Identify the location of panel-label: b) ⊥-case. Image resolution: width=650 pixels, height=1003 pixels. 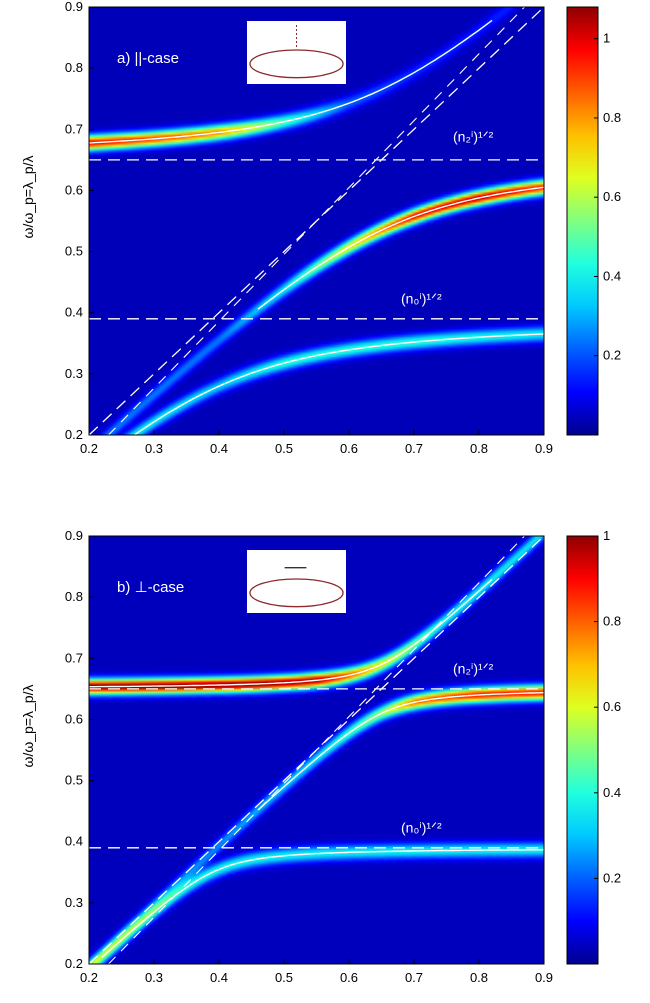
(150, 587).